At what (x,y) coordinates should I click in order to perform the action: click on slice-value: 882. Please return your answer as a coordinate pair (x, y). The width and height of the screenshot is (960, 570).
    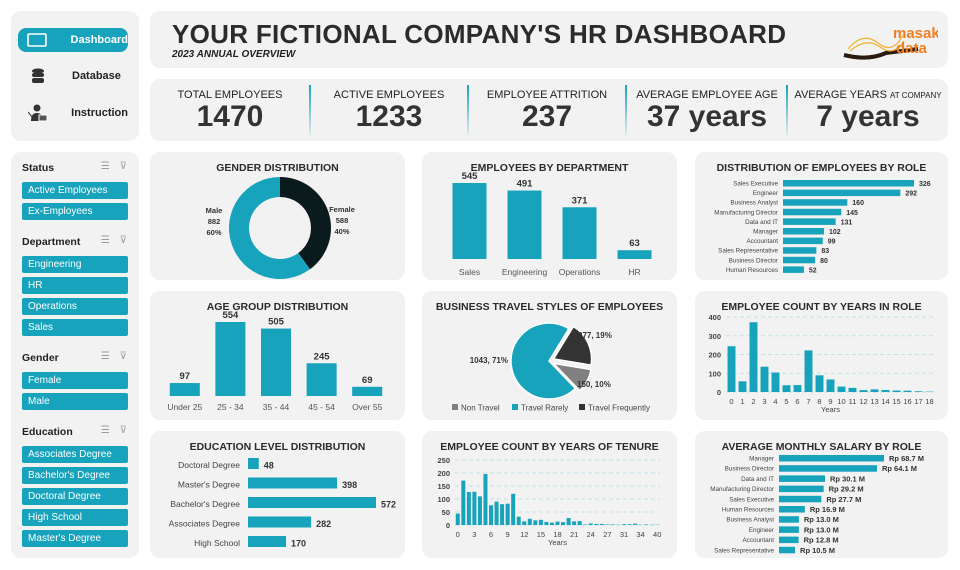
    Looking at the image, I should click on (214, 221).